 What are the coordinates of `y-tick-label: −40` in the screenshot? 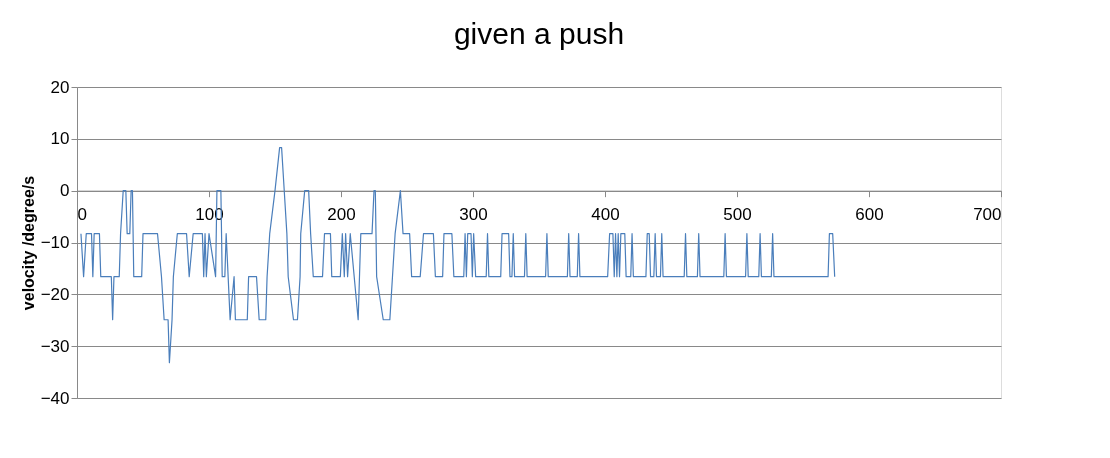 It's located at (55, 398).